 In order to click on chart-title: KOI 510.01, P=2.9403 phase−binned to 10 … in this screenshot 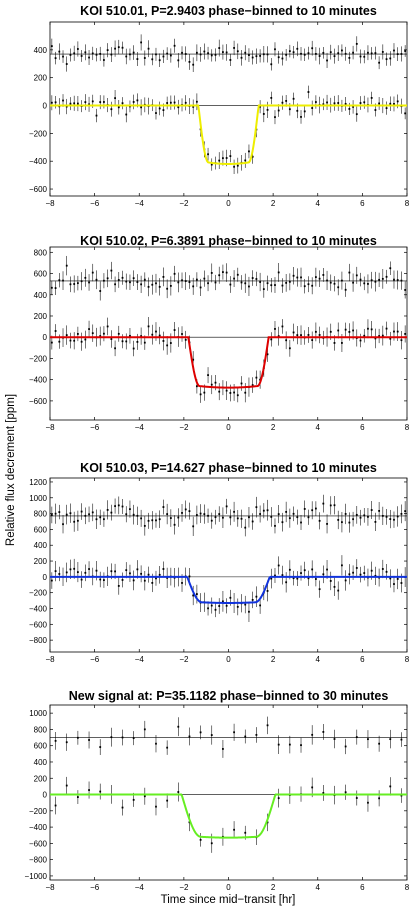, I will do `click(228, 11)`.